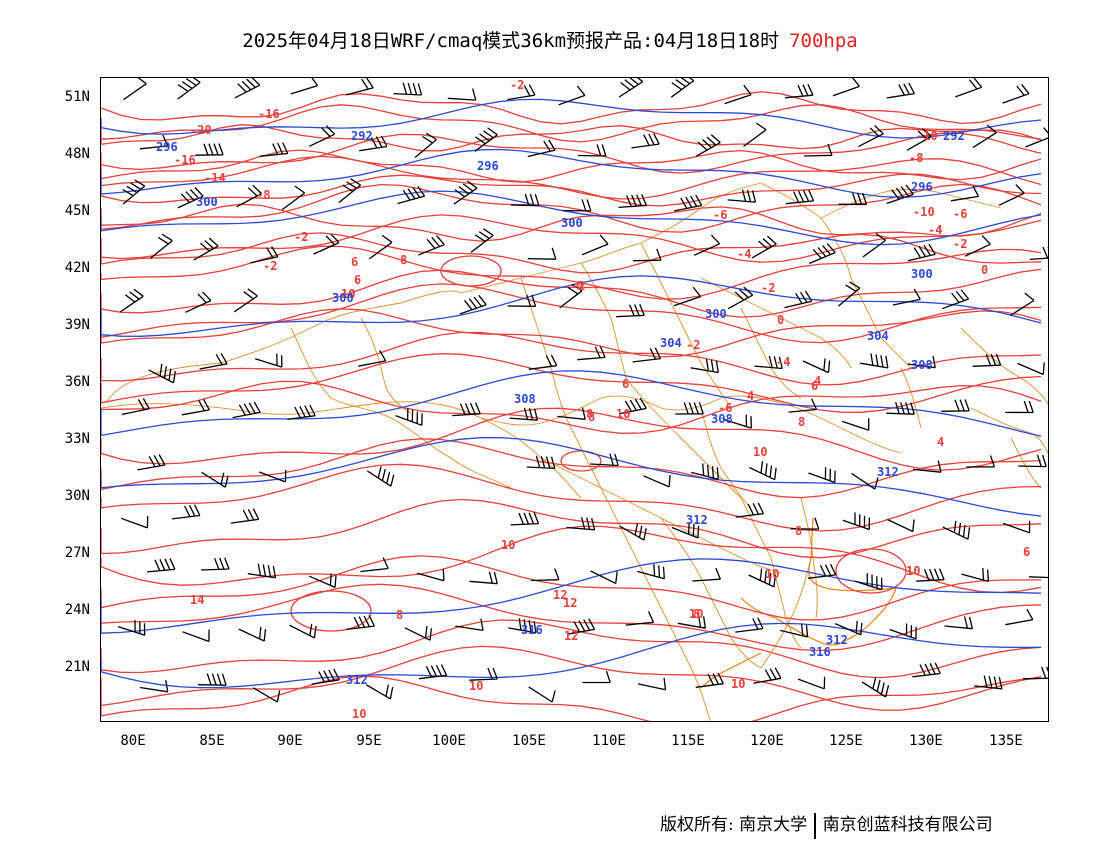 This screenshot has width=1100, height=850. I want to click on lat-label: 21N, so click(77, 667).